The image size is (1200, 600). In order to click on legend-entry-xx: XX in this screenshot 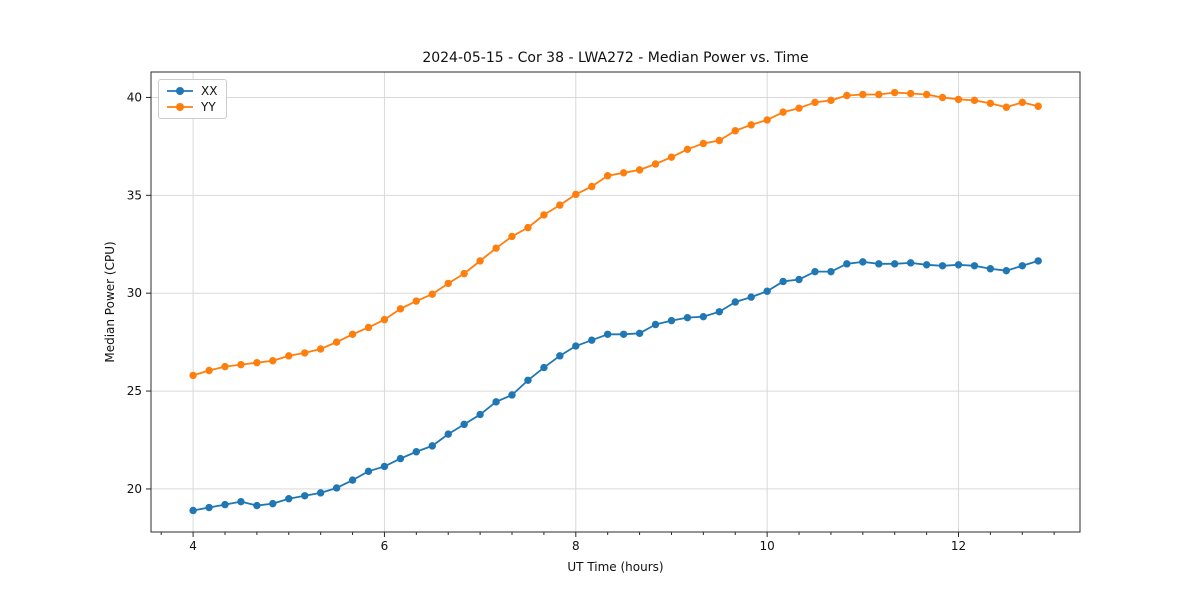, I will do `click(191, 91)`.